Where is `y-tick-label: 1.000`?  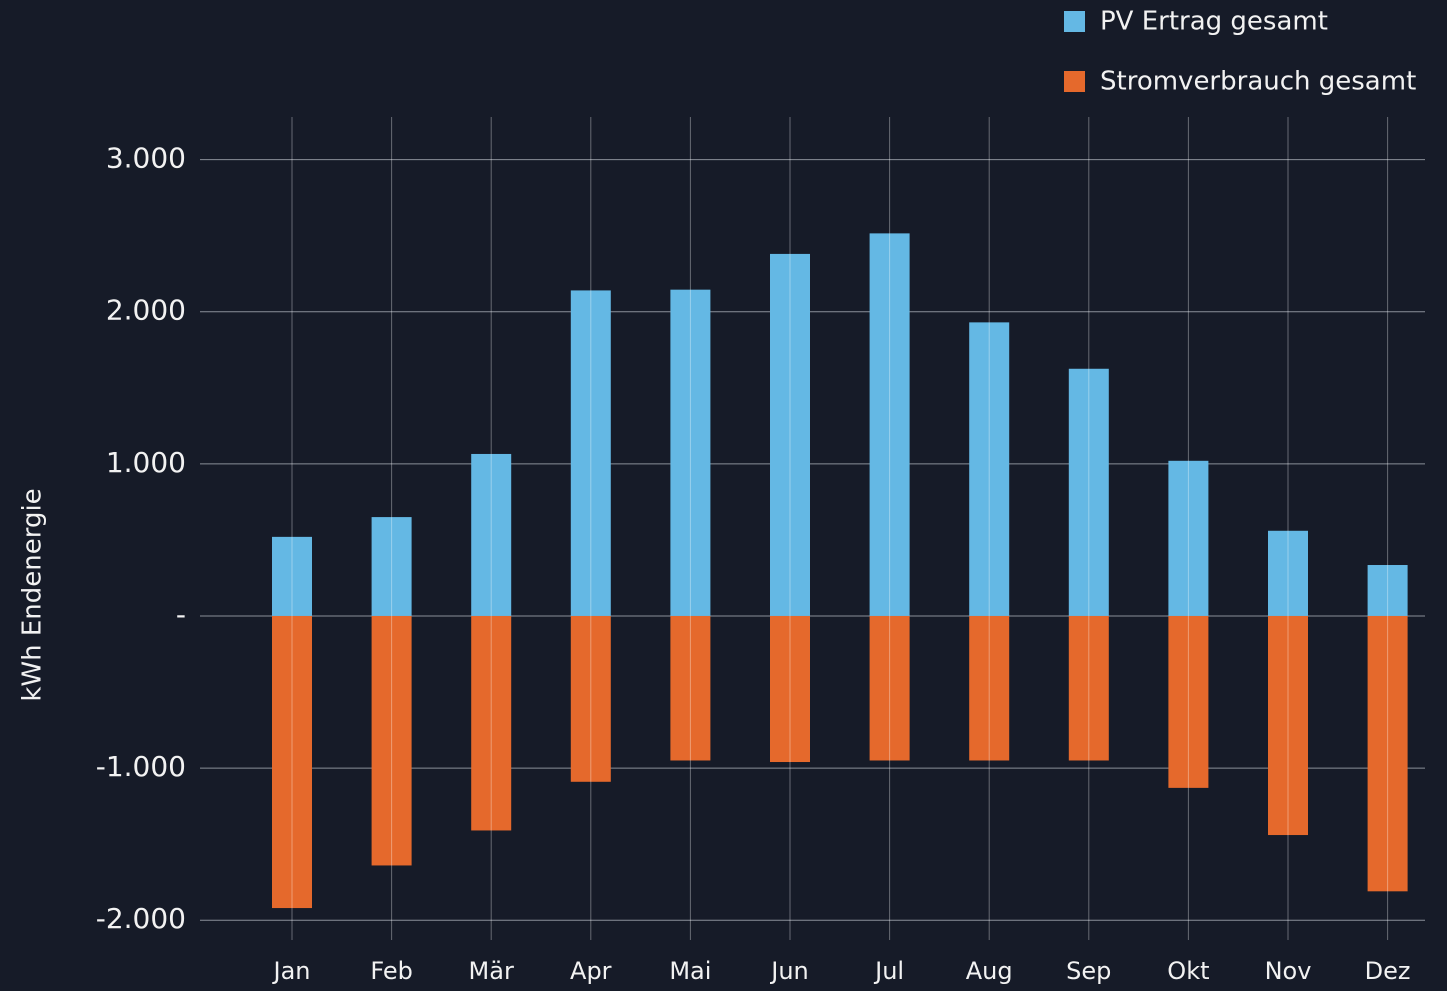 y-tick-label: 1.000 is located at coordinates (146, 462).